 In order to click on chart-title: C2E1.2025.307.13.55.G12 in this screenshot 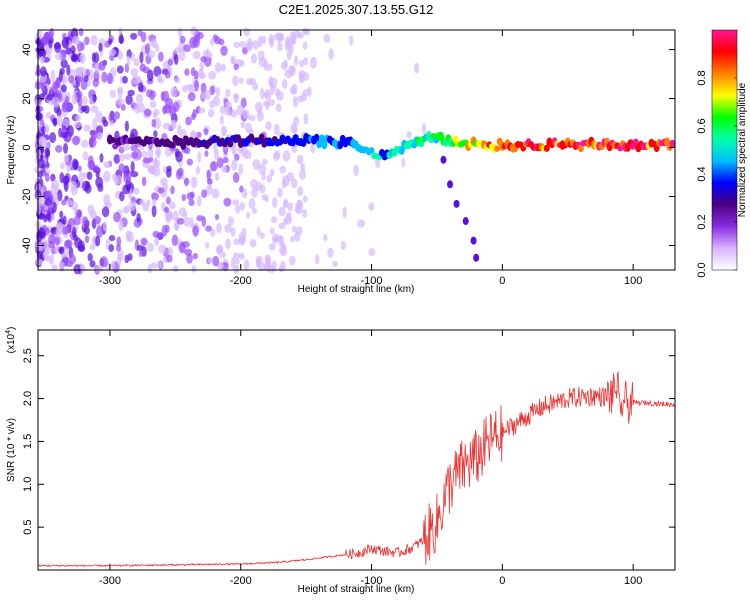, I will do `click(356, 9)`.